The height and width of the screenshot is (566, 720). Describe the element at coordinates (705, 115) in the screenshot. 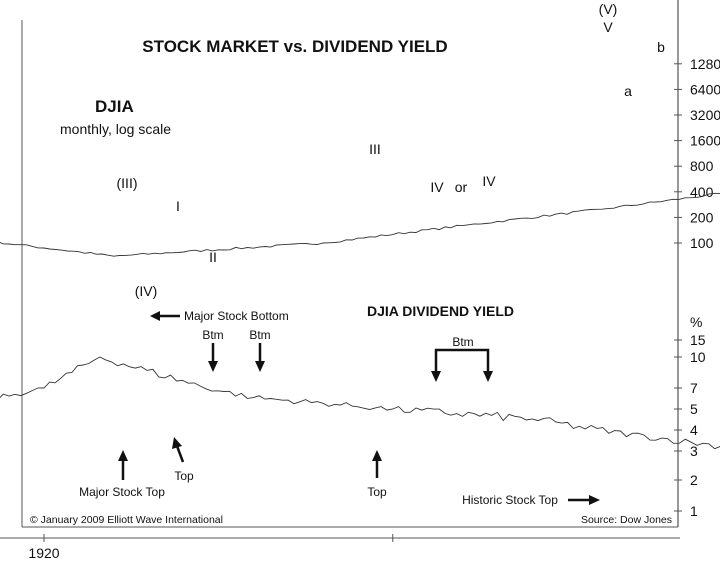

I see `y-tick-label: 3200` at that location.